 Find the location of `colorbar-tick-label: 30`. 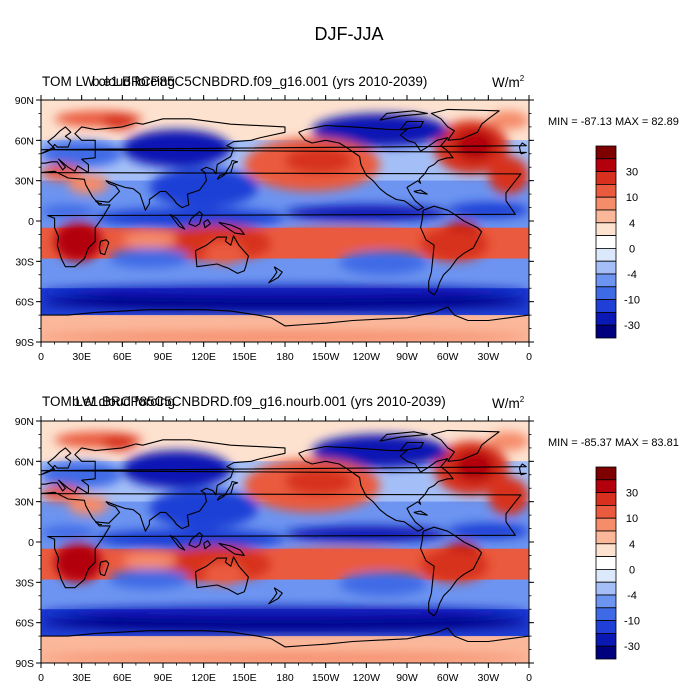

colorbar-tick-label: 30 is located at coordinates (632, 173).